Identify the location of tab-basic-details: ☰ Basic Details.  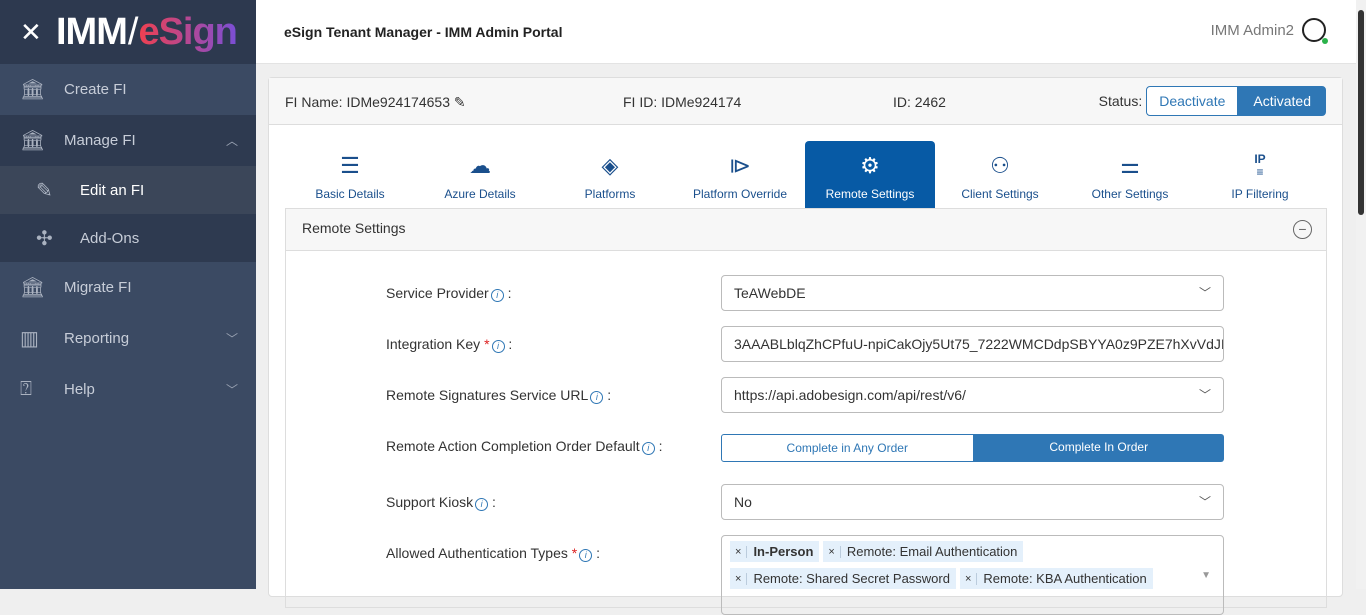
(350, 174).